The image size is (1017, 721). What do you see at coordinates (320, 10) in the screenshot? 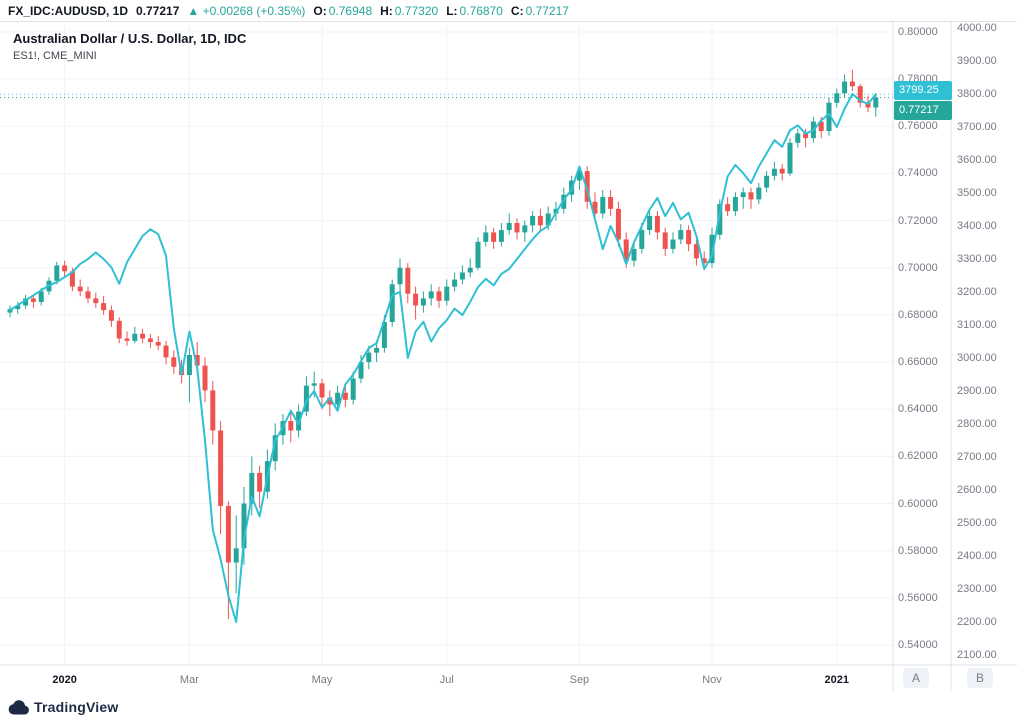
I see `ohlc-label: O:` at bounding box center [320, 10].